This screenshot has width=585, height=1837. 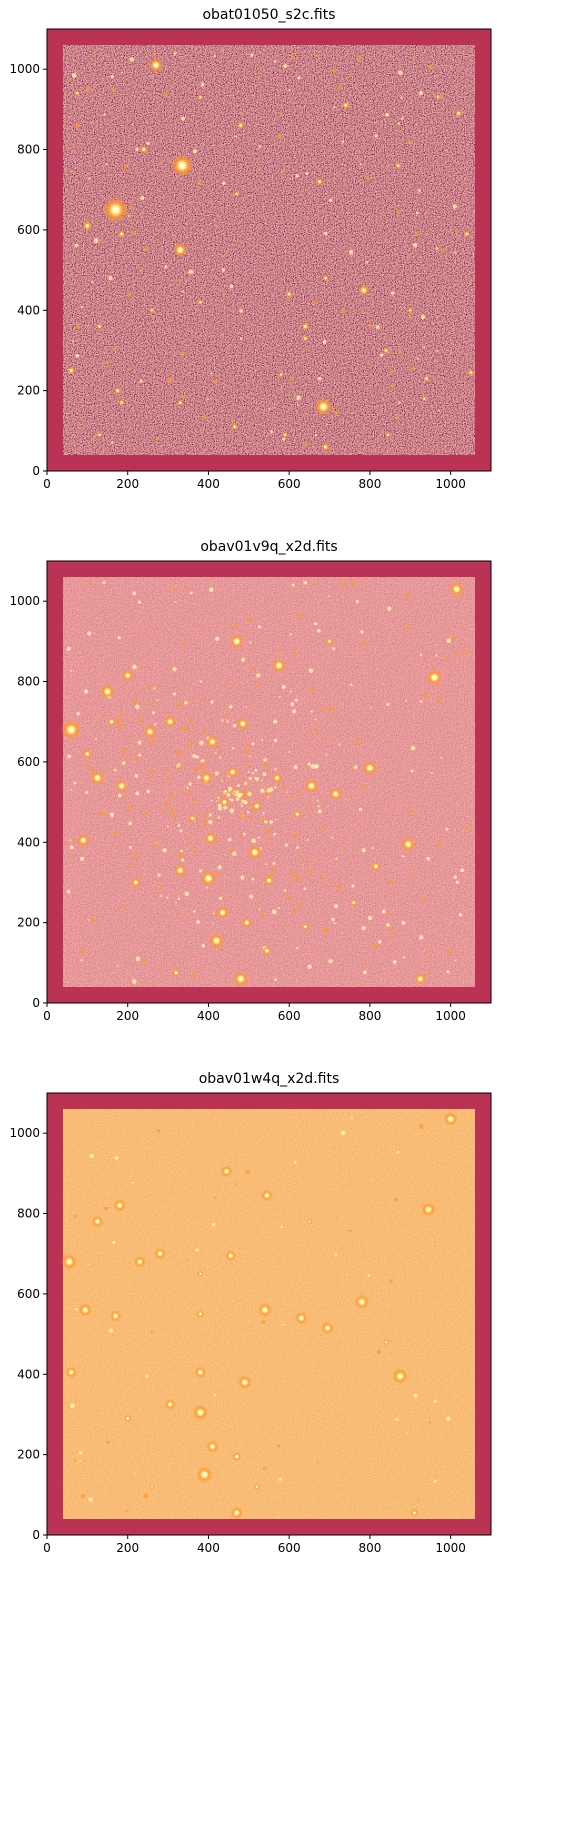 I want to click on x-tick-label: 0, so click(x=47, y=484).